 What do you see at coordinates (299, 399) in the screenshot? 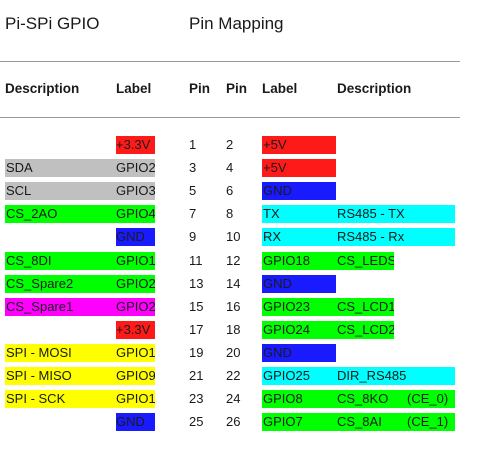
I see `gpio-label-right: GPIO8` at bounding box center [299, 399].